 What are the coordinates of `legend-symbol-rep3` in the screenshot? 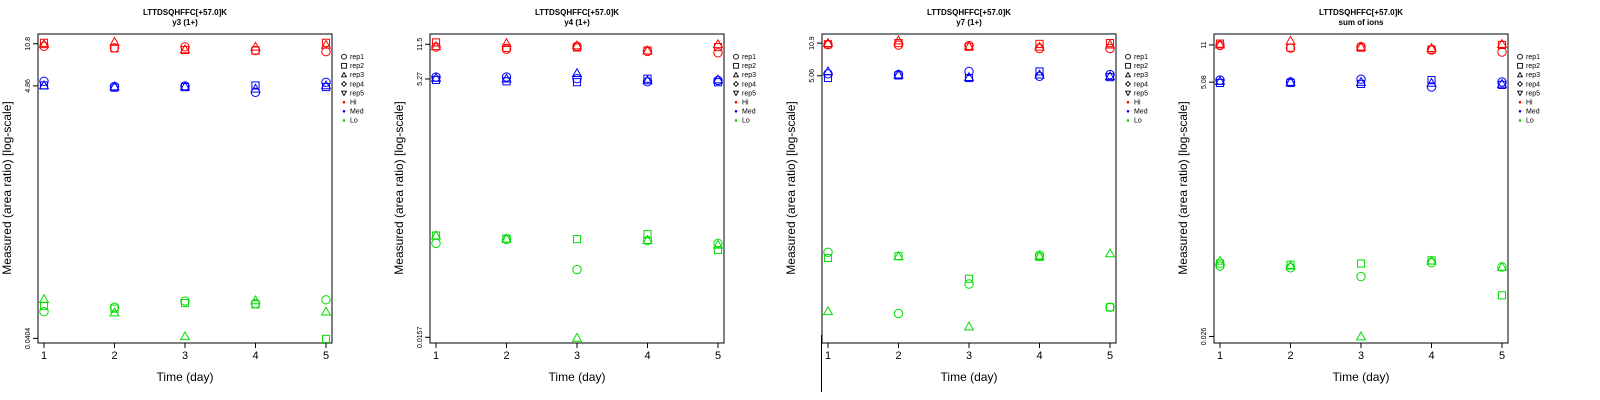 It's located at (344, 74).